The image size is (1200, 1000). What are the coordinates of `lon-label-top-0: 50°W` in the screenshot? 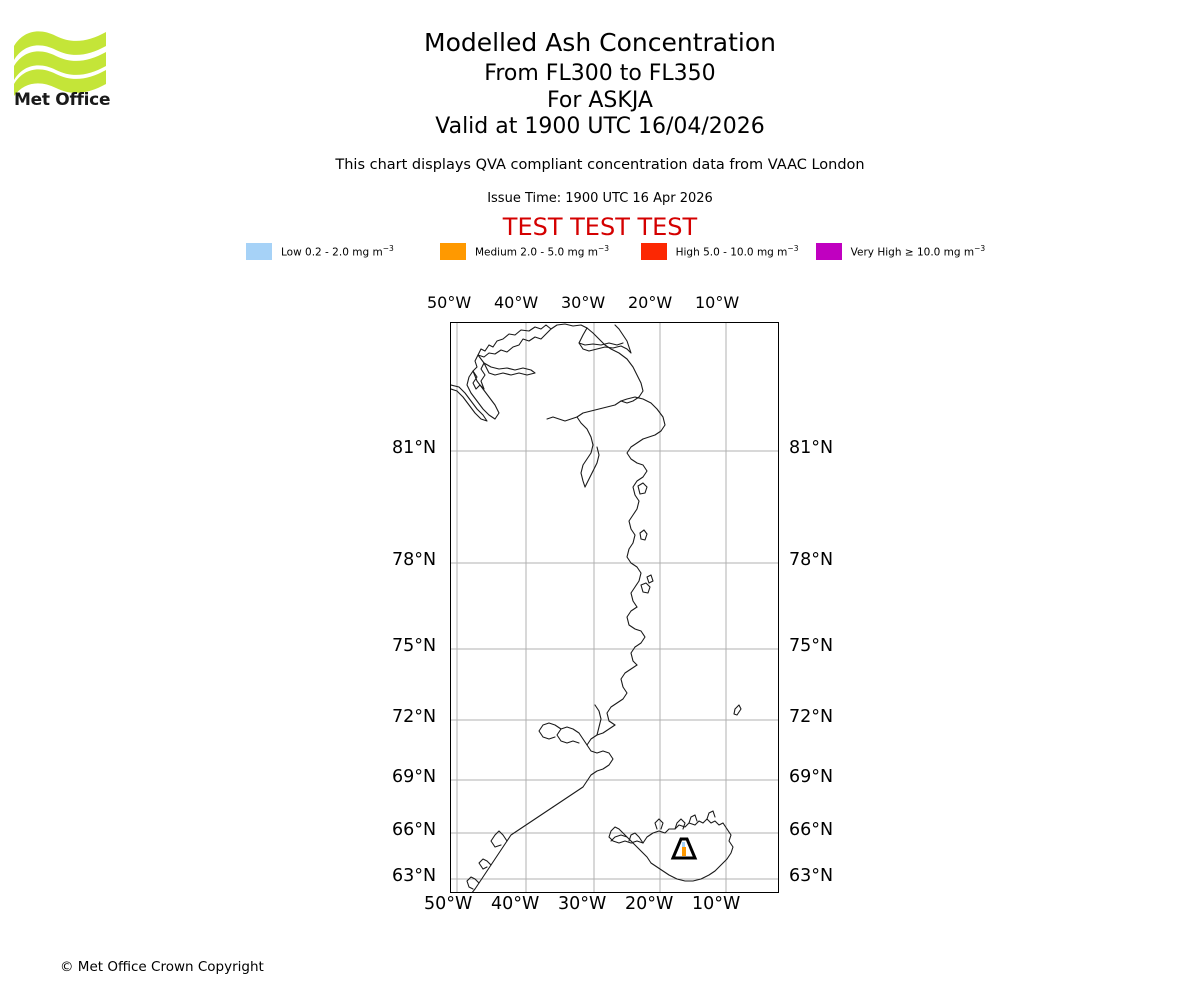 It's located at (449, 302).